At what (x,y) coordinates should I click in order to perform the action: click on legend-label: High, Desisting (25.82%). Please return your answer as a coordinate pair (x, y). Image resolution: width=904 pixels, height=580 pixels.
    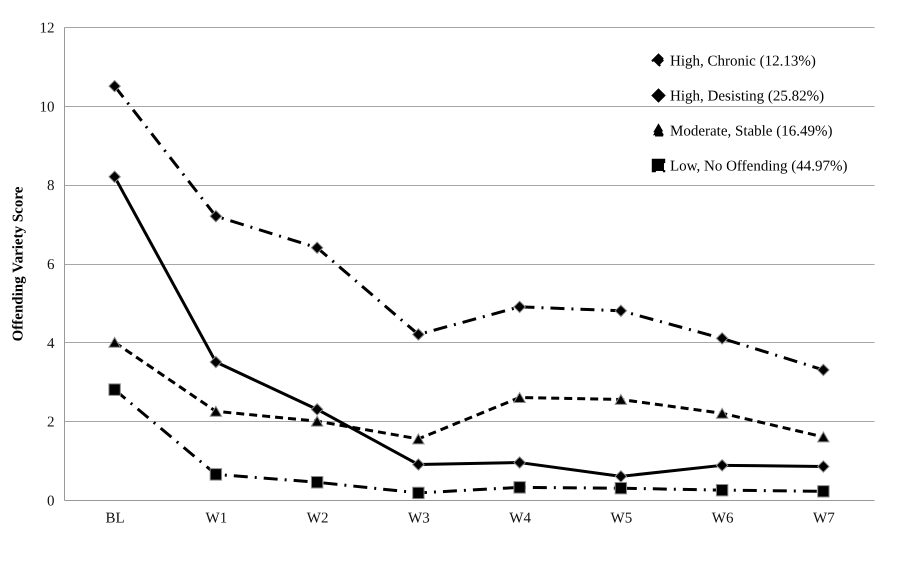
    Looking at the image, I should click on (747, 96).